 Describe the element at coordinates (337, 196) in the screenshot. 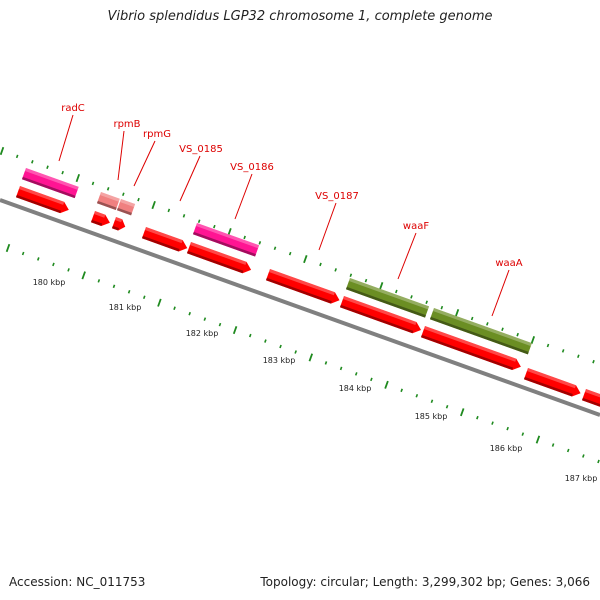

I see `gene-label-VS_0187: VS_0187` at that location.